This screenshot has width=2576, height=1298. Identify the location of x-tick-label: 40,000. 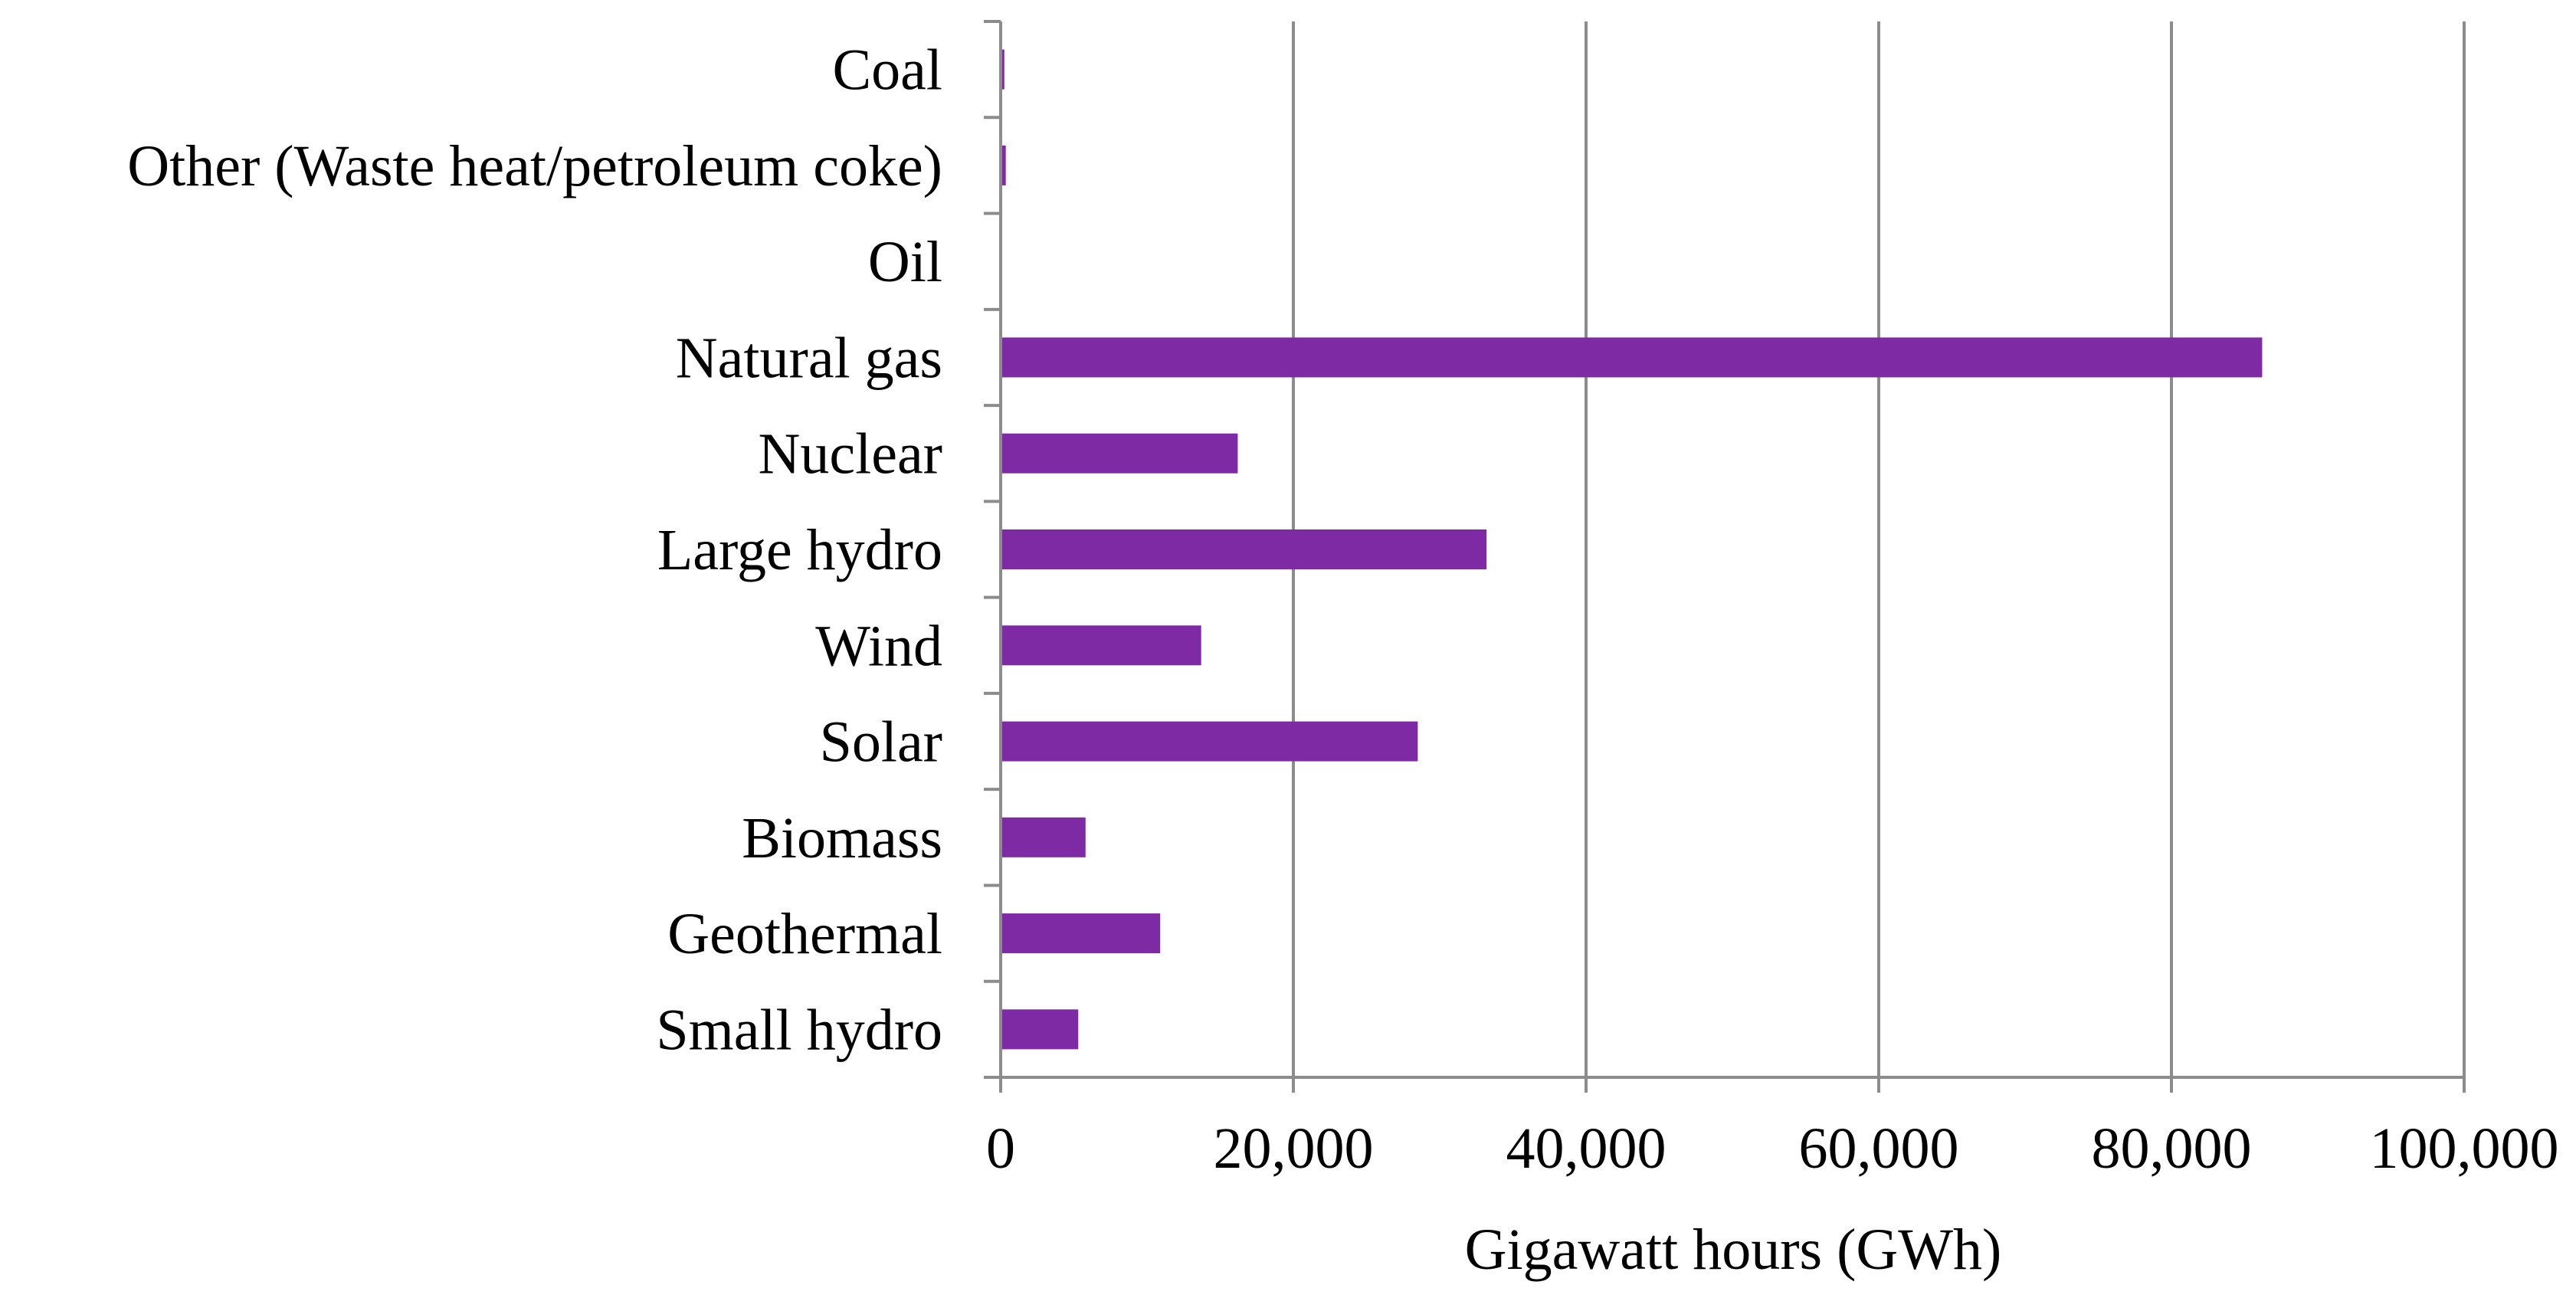
(1586, 1149).